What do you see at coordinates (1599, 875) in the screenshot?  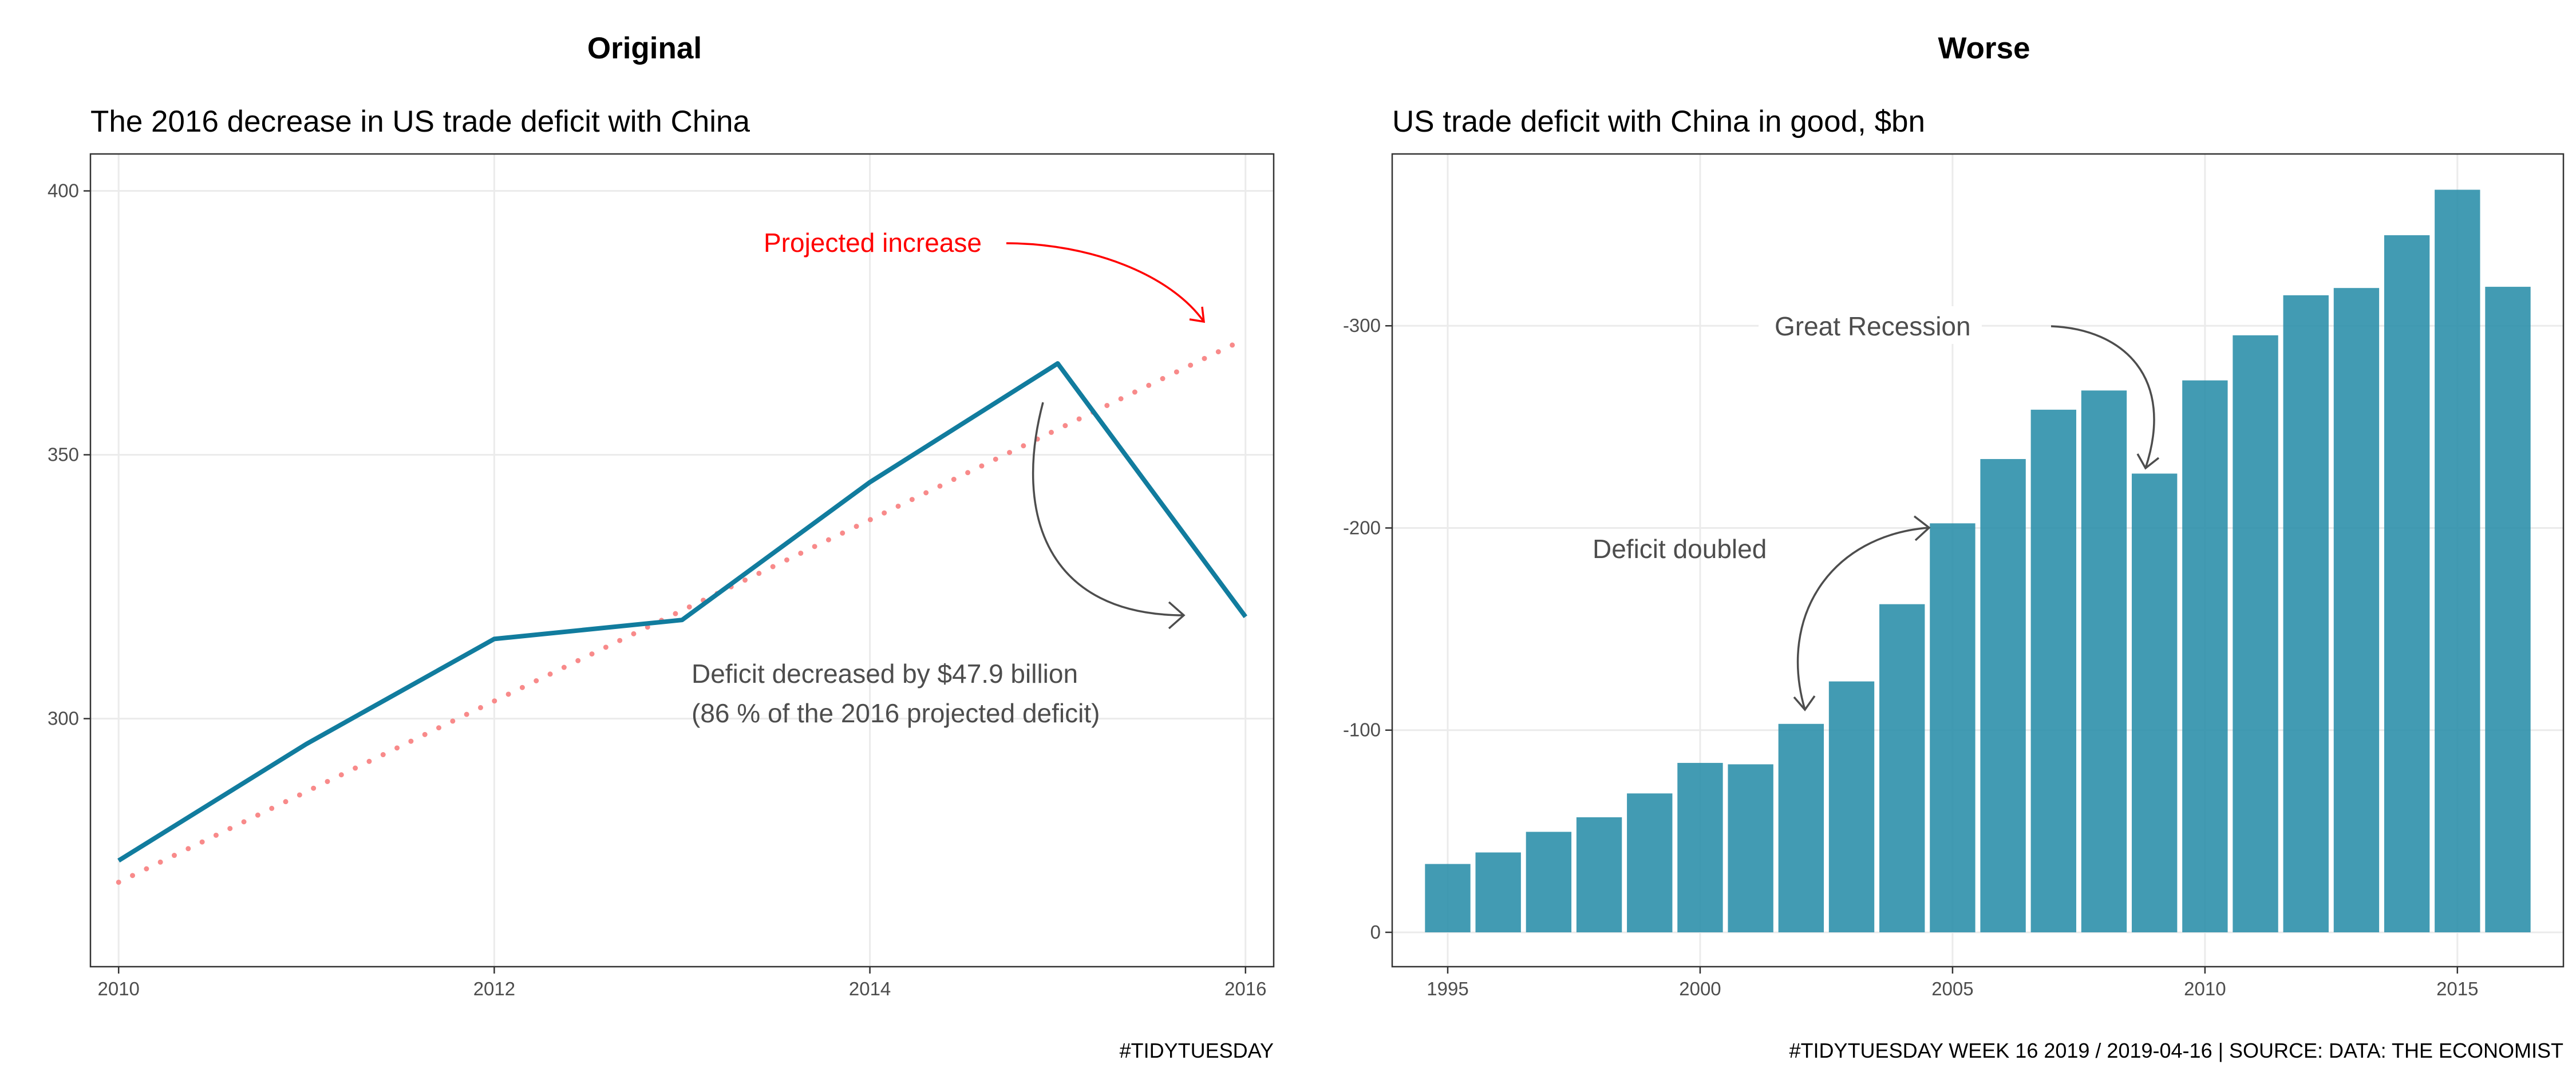 I see `bar-1998` at bounding box center [1599, 875].